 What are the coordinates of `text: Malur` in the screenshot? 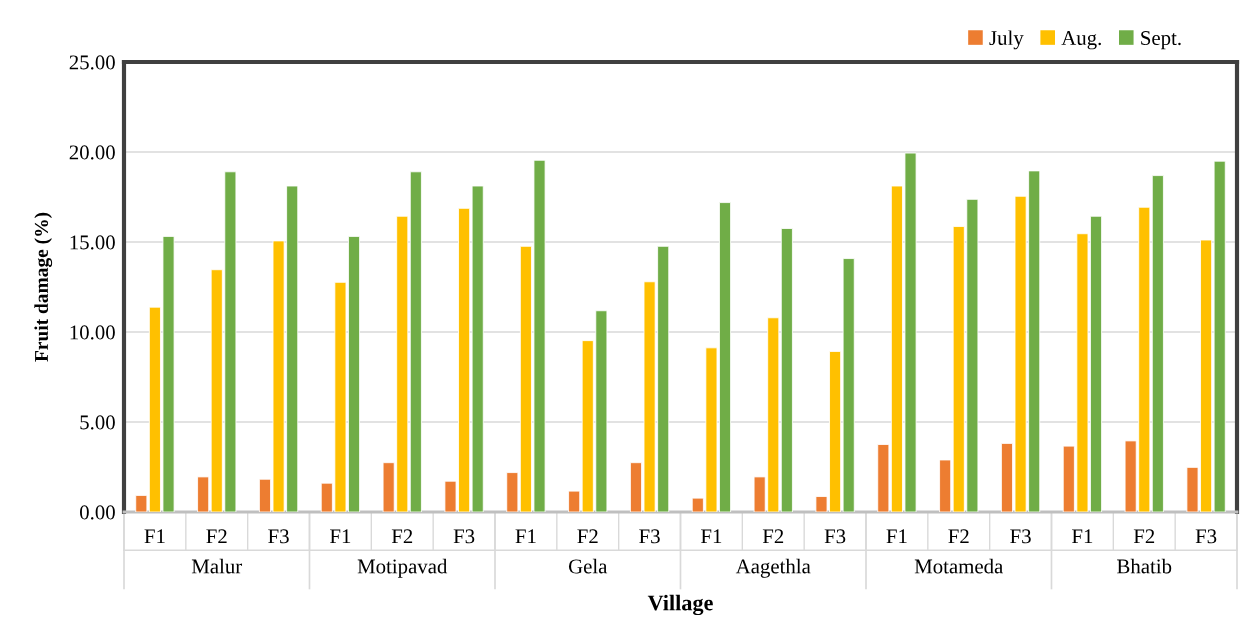 It's located at (217, 566).